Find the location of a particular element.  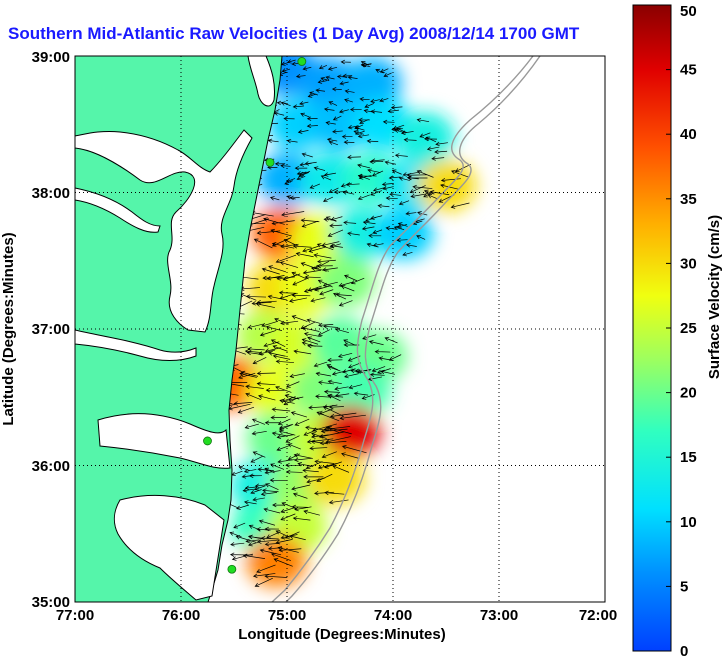

y-tick-label: 38:00 is located at coordinates (51, 193).